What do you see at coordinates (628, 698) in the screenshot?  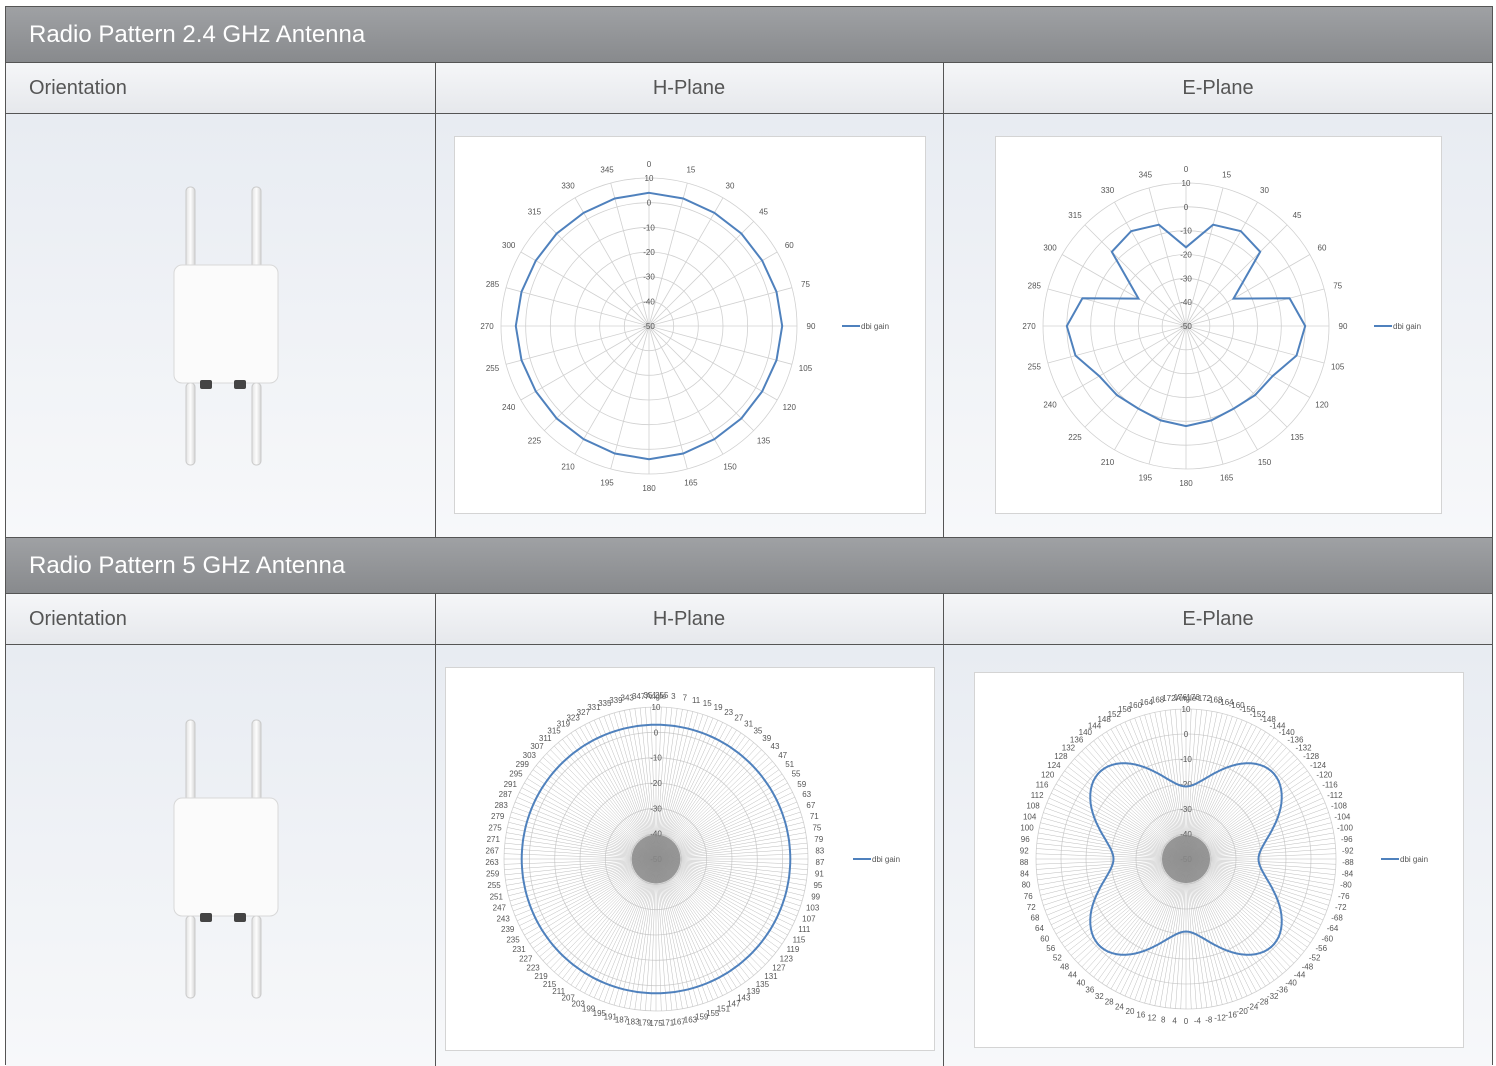 I see `angle-label: 343` at bounding box center [628, 698].